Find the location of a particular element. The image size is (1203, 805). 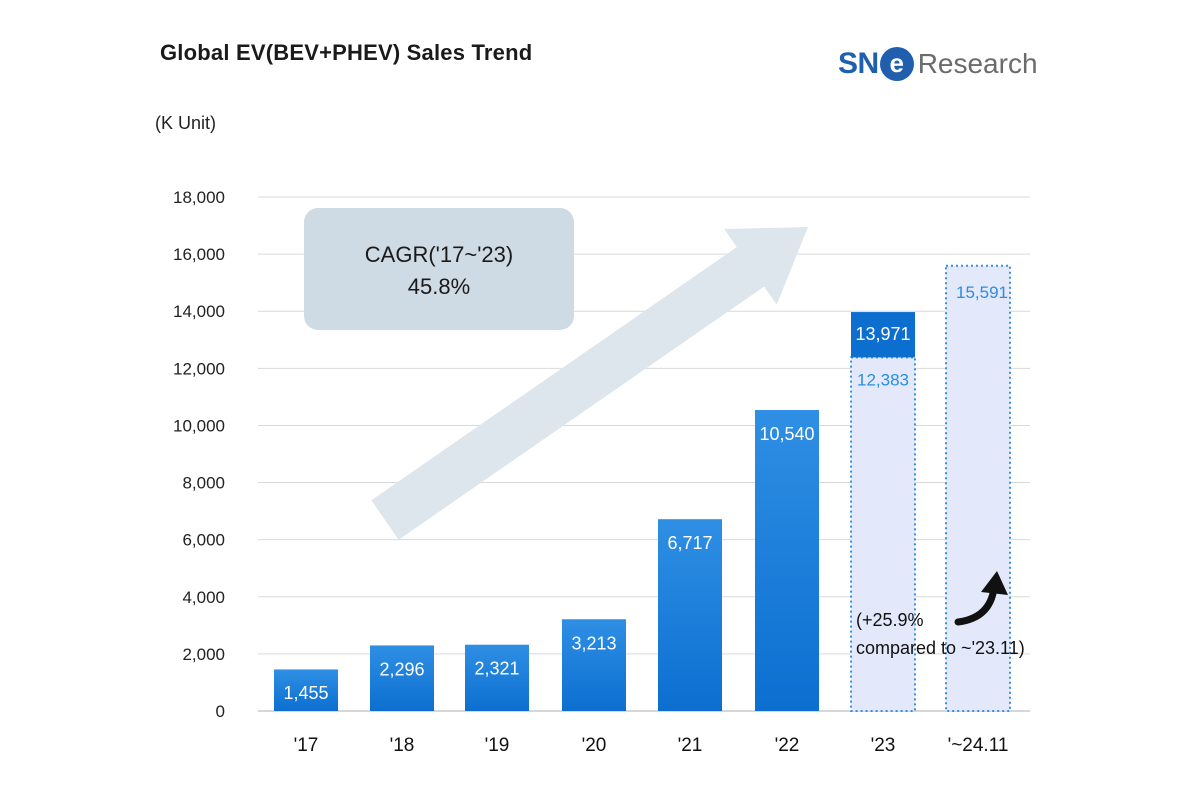

growth-annotation-line2: compared to ~'23.11) is located at coordinates (940, 648).